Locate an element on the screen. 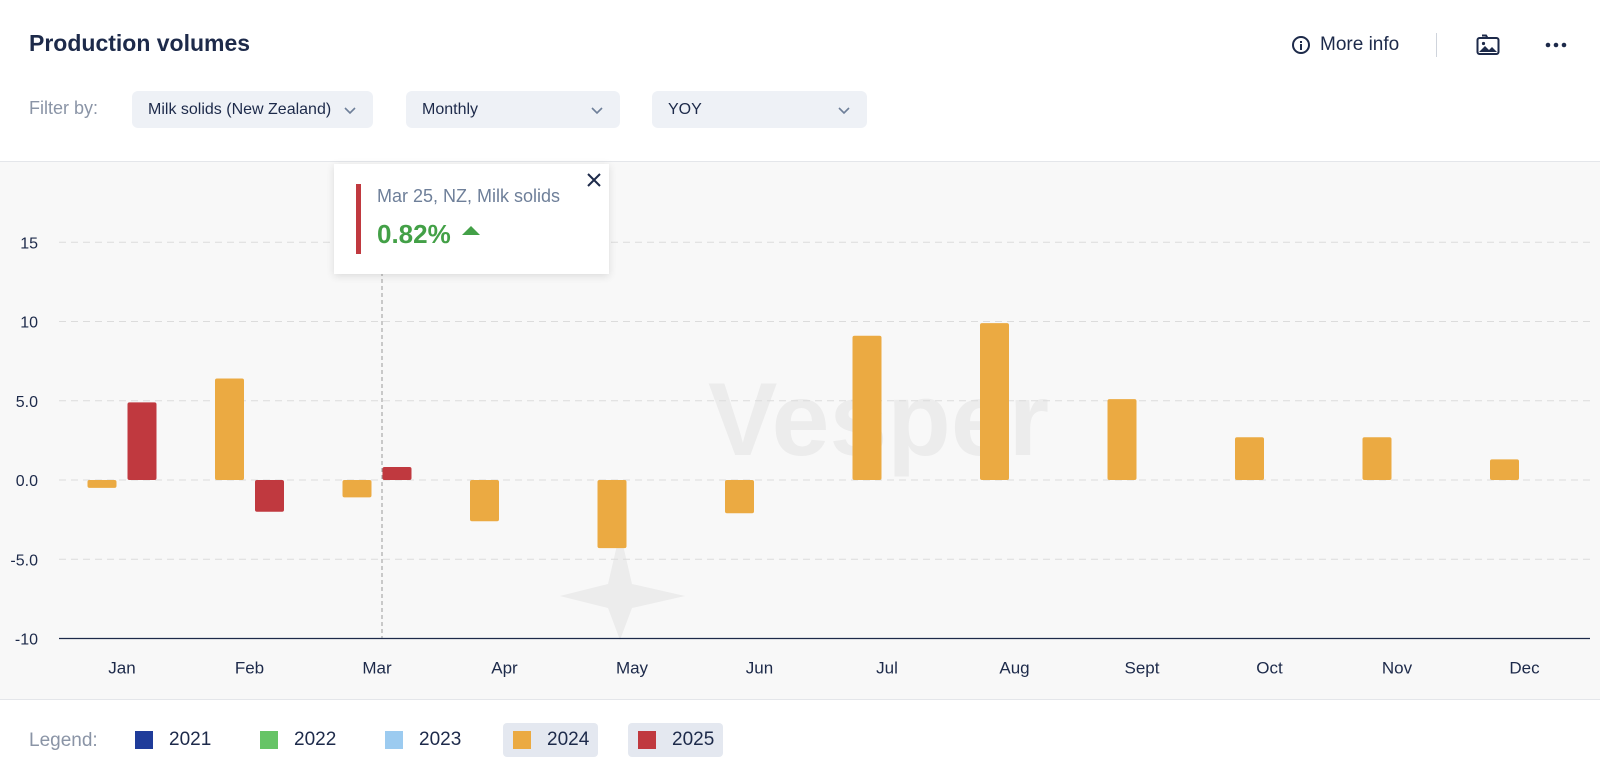  legend-item-label: 2023 is located at coordinates (440, 739).